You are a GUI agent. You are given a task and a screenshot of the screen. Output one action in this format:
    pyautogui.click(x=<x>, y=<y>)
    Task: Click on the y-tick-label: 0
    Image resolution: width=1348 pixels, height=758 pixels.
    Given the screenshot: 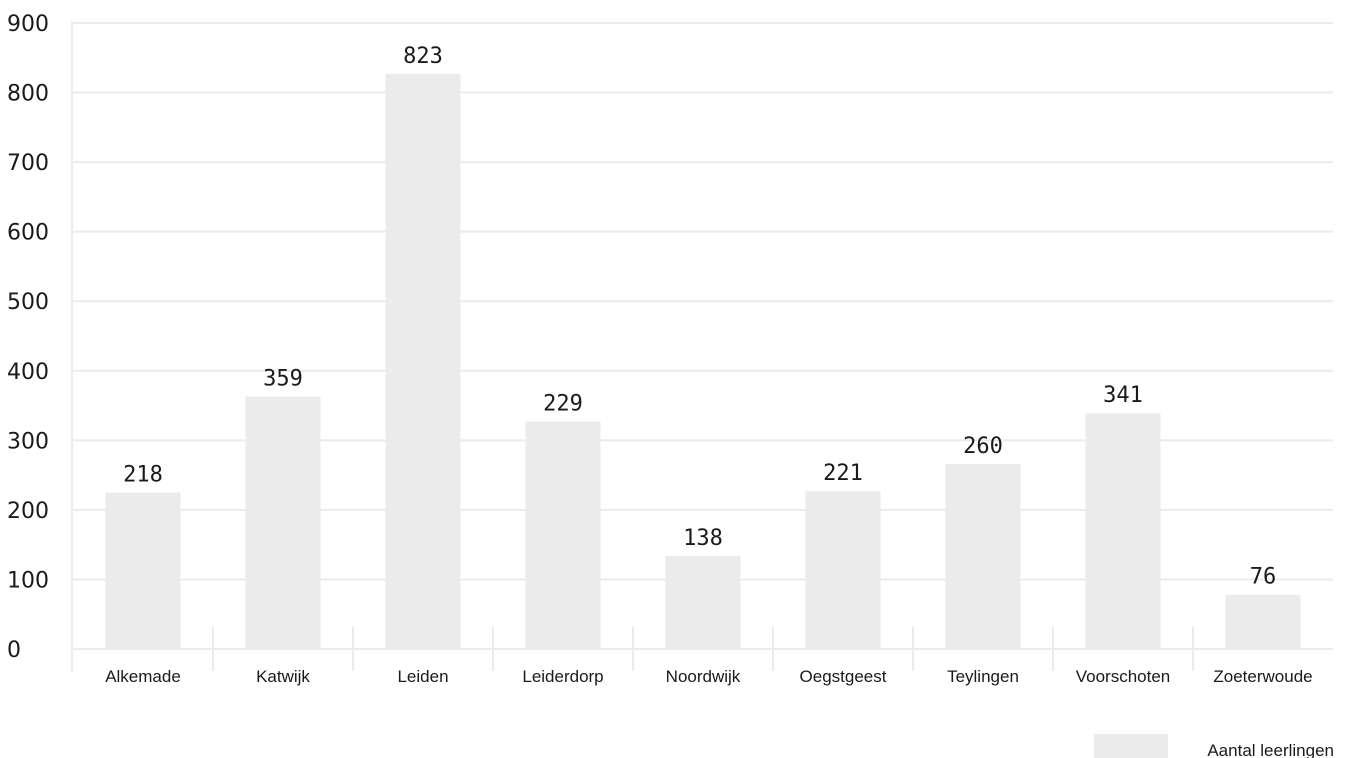 What is the action you would take?
    pyautogui.click(x=14, y=650)
    